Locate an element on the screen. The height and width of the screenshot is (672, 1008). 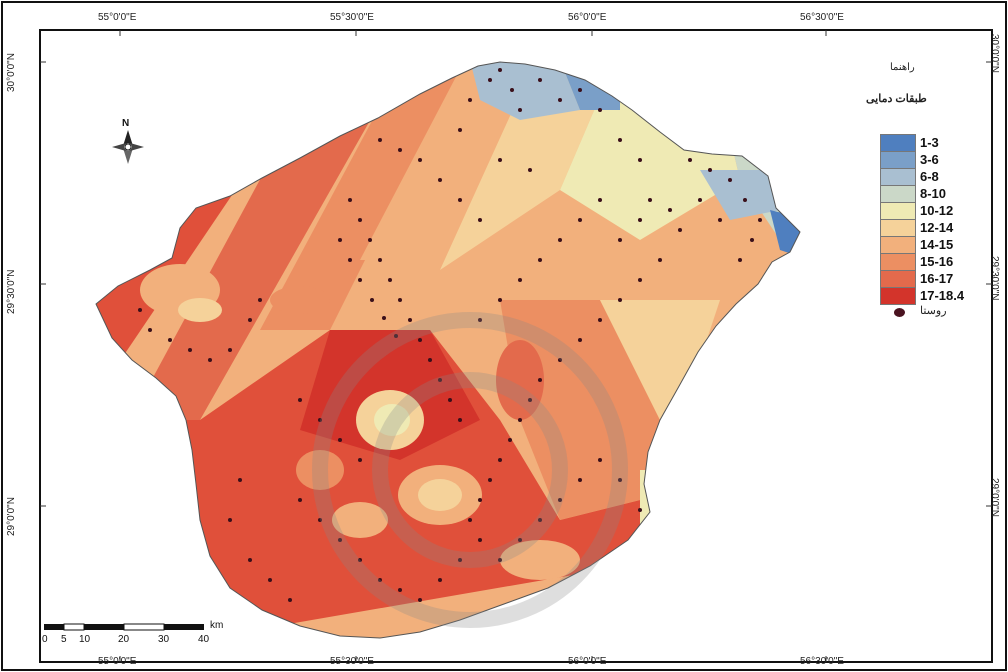
bottom-tick-2: 55°30'0"E is located at coordinates (352, 661).